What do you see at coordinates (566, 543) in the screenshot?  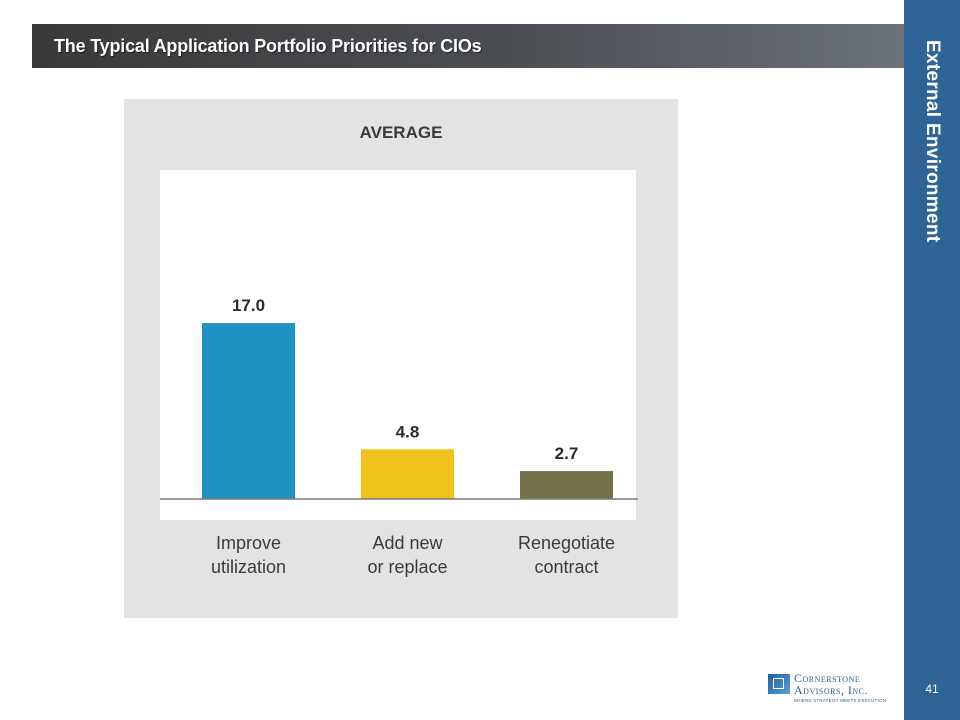 I see `category-label-3-line-1: Renegotiate` at bounding box center [566, 543].